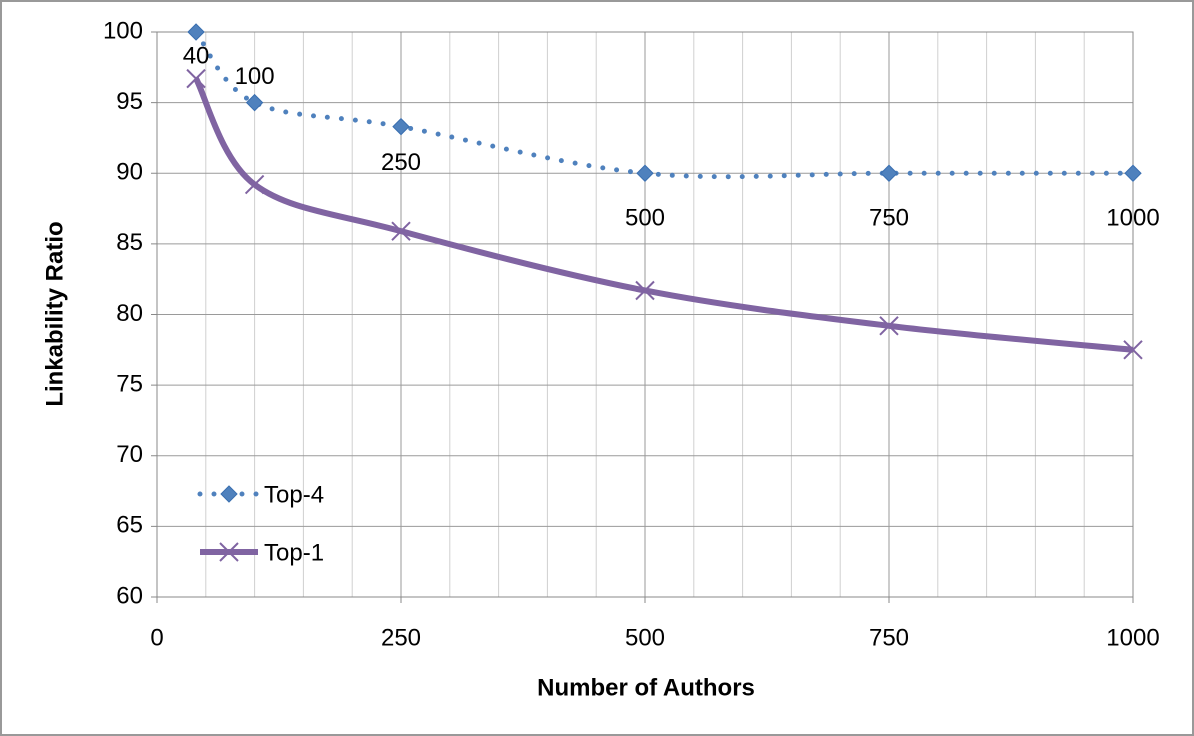 This screenshot has height=736, width=1194. I want to click on point-label: 250, so click(401, 162).